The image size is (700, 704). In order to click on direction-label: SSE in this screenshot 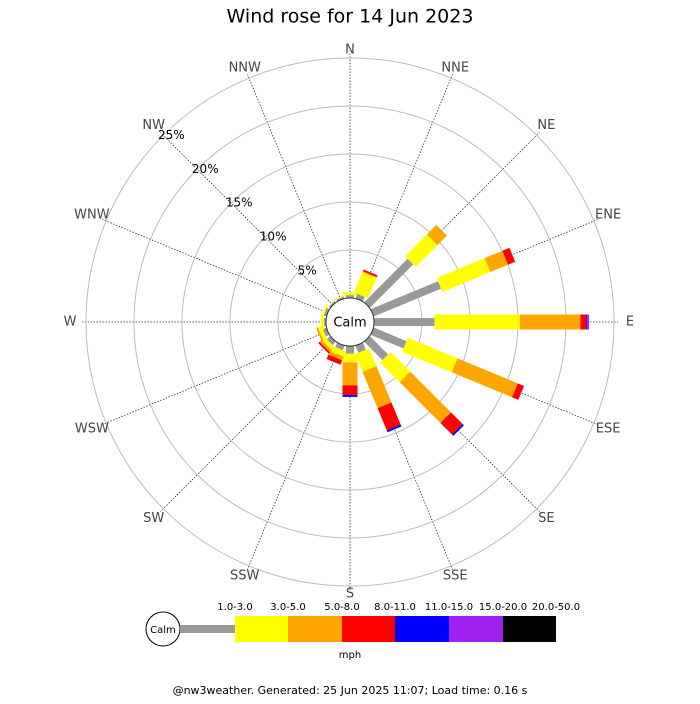, I will do `click(455, 576)`.